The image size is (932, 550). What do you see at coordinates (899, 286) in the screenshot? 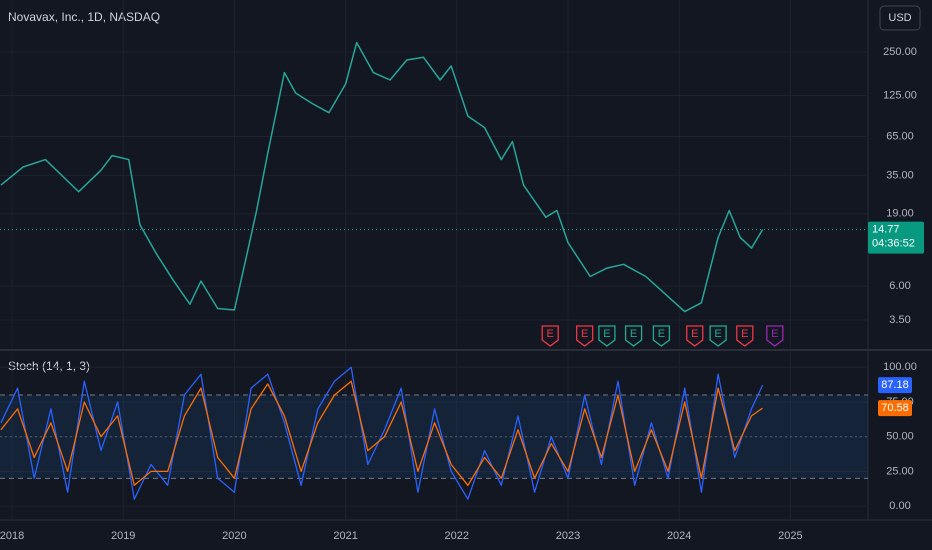
I see `y-tick-label: 6.00` at bounding box center [899, 286].